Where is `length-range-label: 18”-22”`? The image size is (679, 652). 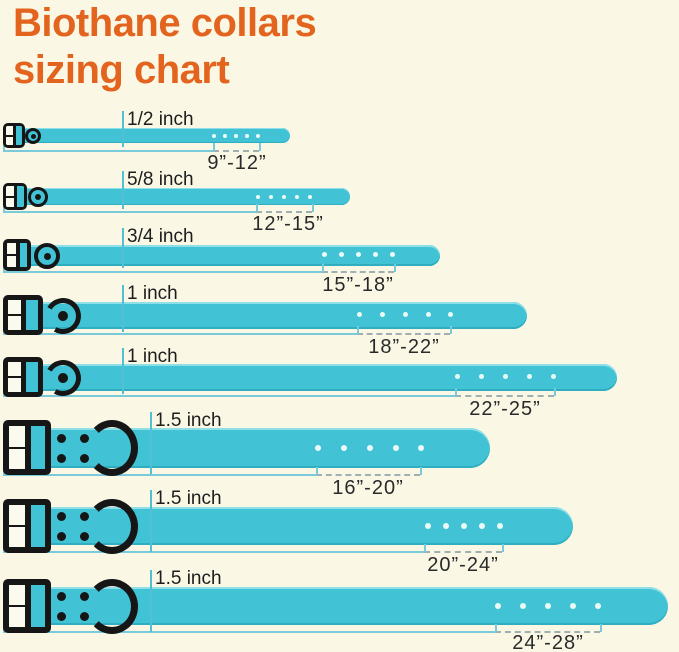 length-range-label: 18”-22” is located at coordinates (404, 347).